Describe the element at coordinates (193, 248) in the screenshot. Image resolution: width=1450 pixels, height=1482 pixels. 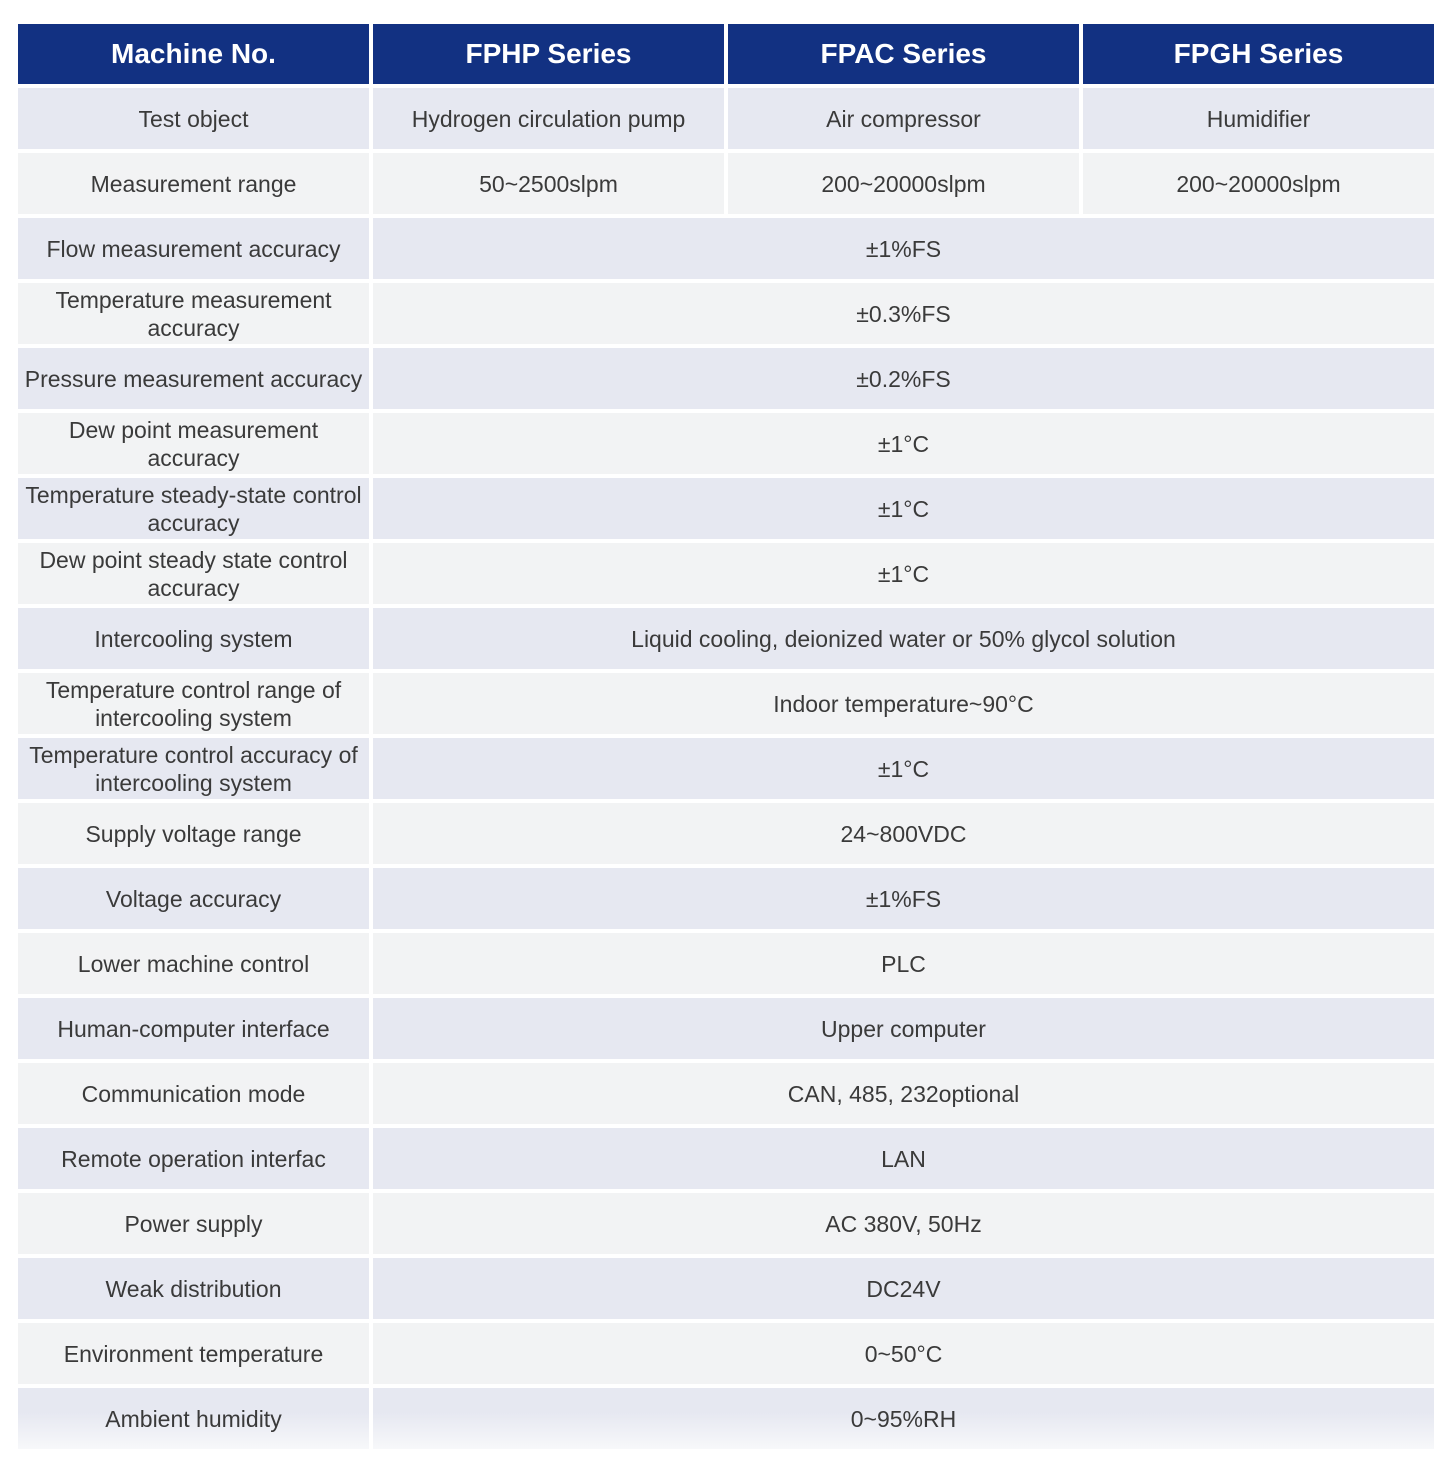
I see `row-label: Flow measurement accuracy` at that location.